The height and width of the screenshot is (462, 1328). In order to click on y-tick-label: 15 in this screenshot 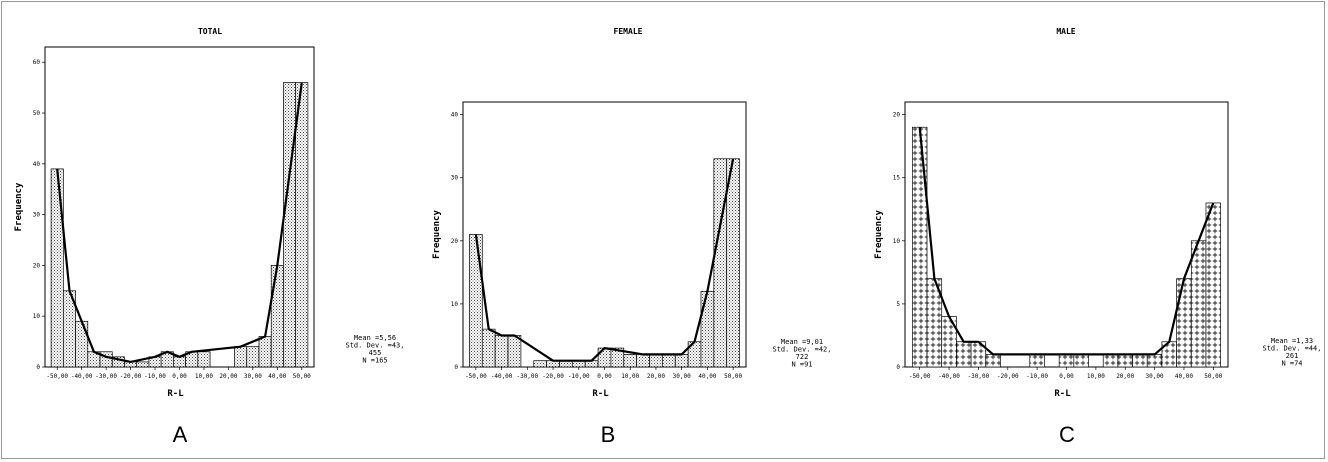, I will do `click(897, 178)`.